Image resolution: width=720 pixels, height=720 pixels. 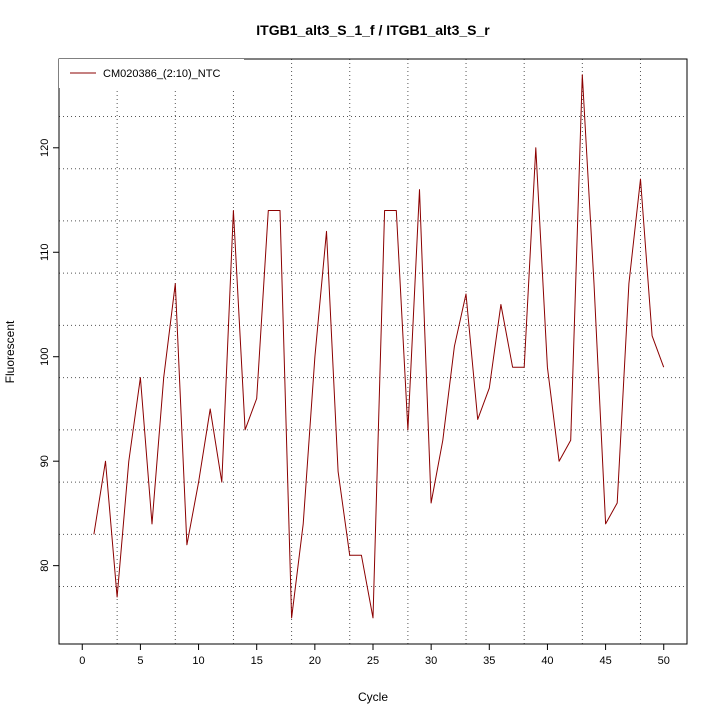 What do you see at coordinates (664, 661) in the screenshot?
I see `x-tick-label: 50` at bounding box center [664, 661].